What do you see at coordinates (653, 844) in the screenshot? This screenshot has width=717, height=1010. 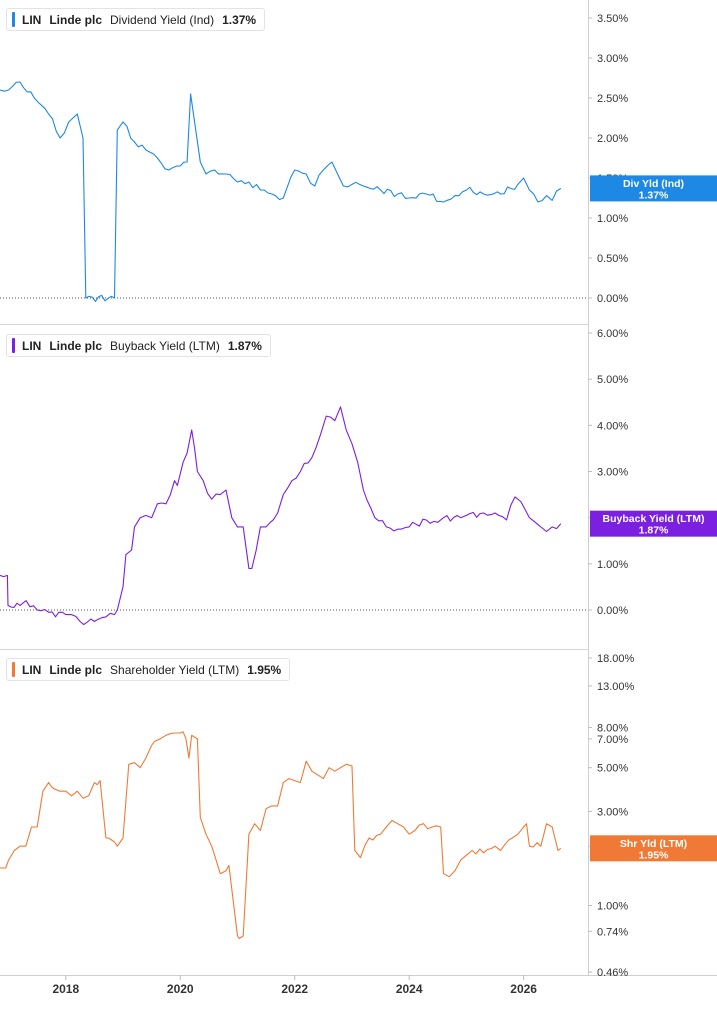 I see `shareholder-value-tag-name: Shr Yld (LTM)` at bounding box center [653, 844].